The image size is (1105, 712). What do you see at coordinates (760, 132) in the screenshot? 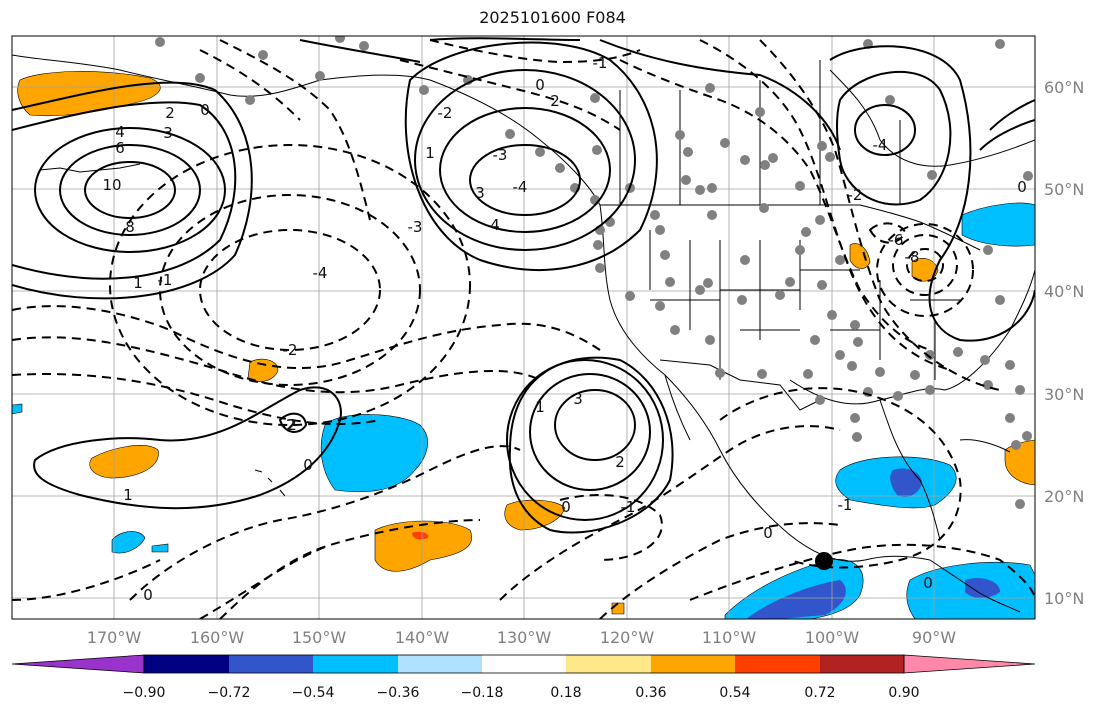
I see `canada-provinces` at bounding box center [760, 132].